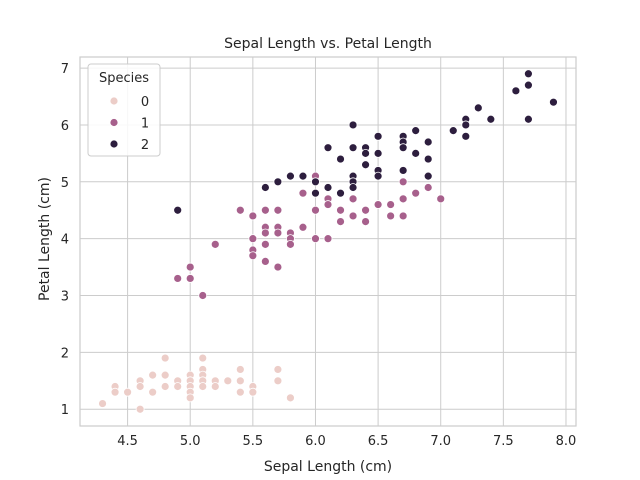 This screenshot has height=480, width=640. I want to click on x-tick-label: 4.5, so click(127, 441).